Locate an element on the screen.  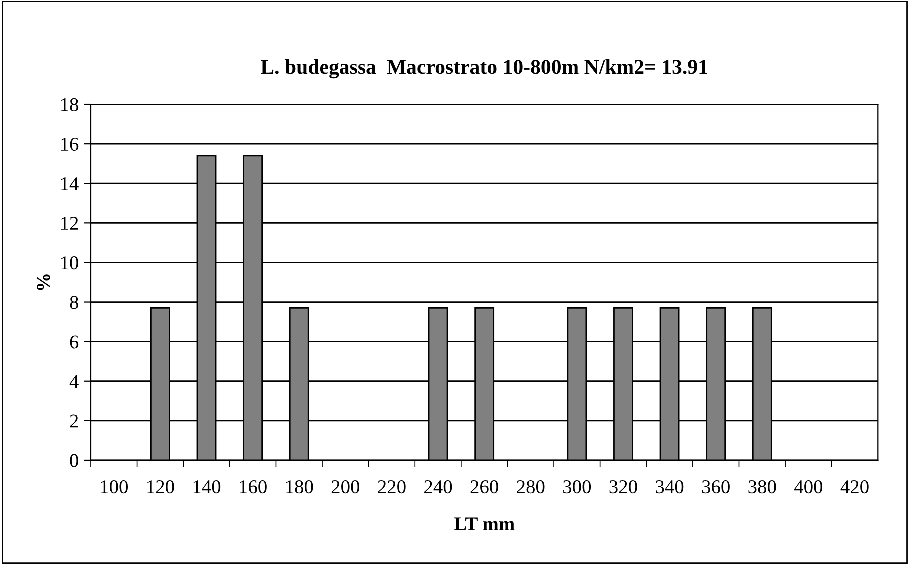
y-tick-label: 14 is located at coordinates (70, 184).